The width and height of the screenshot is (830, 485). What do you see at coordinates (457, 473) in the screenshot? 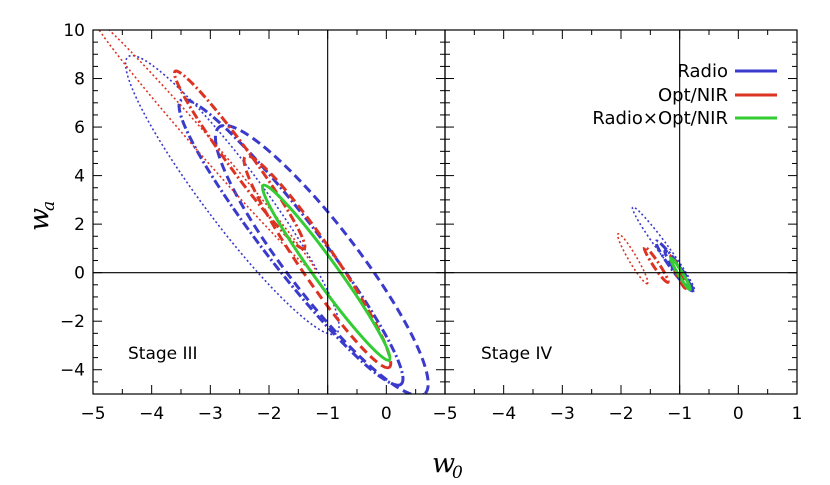
I see `x-axis-label-subscript: 0` at bounding box center [457, 473].